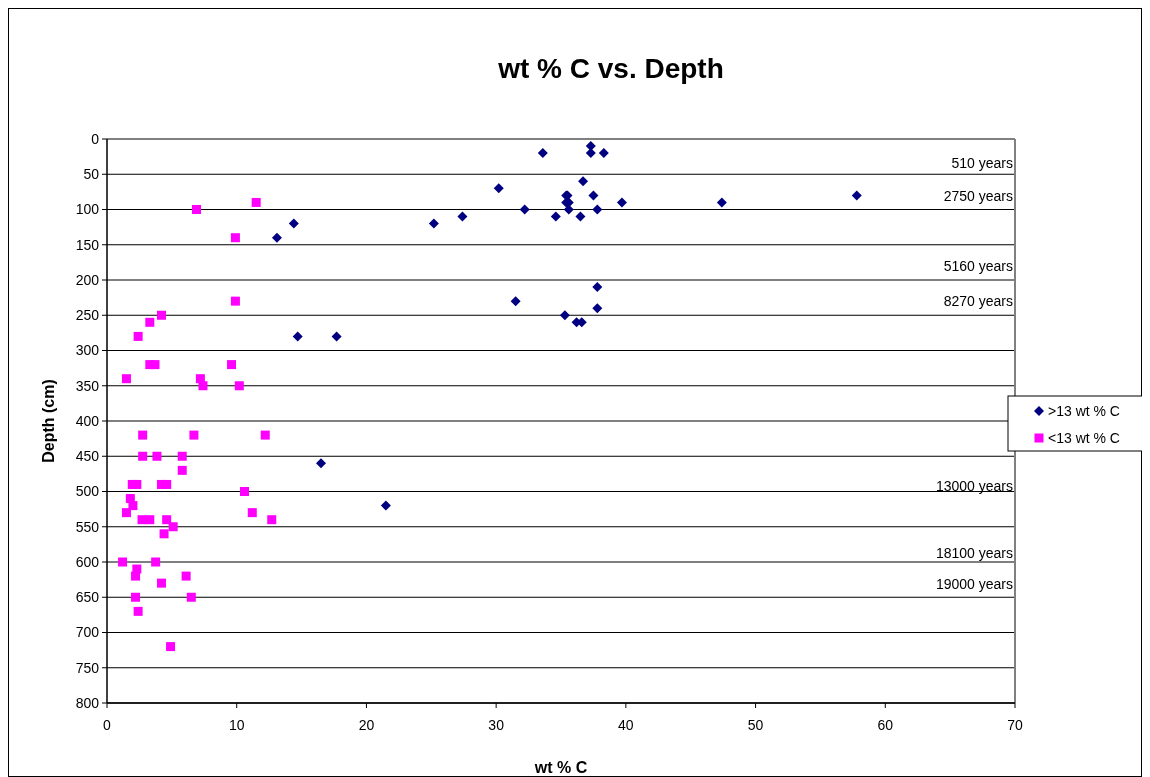  I want to click on annotation: 19000 years, so click(974, 583).